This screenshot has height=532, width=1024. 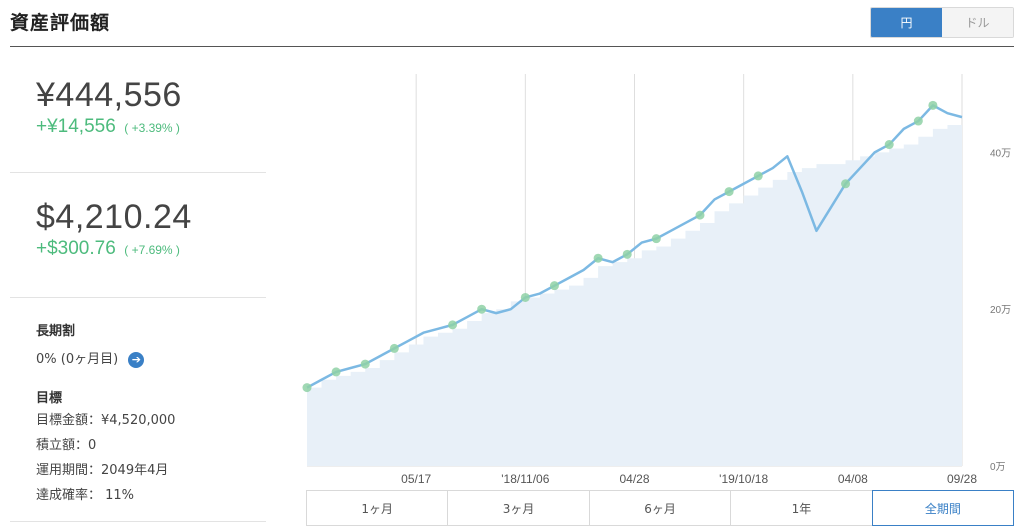 I want to click on header-divider, so click(x=512, y=46).